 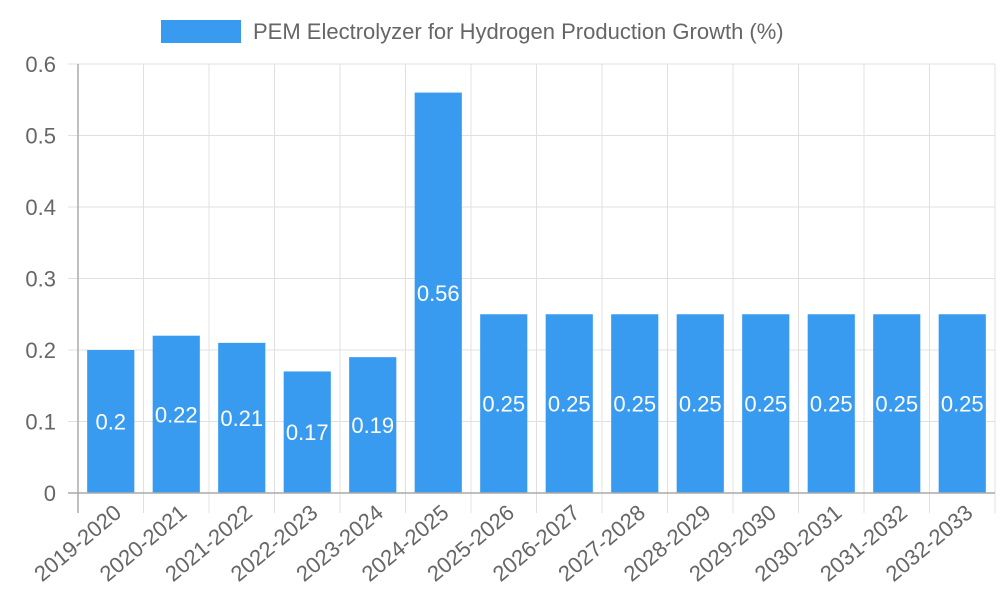 What do you see at coordinates (50, 493) in the screenshot?
I see `y-tick-label: 0` at bounding box center [50, 493].